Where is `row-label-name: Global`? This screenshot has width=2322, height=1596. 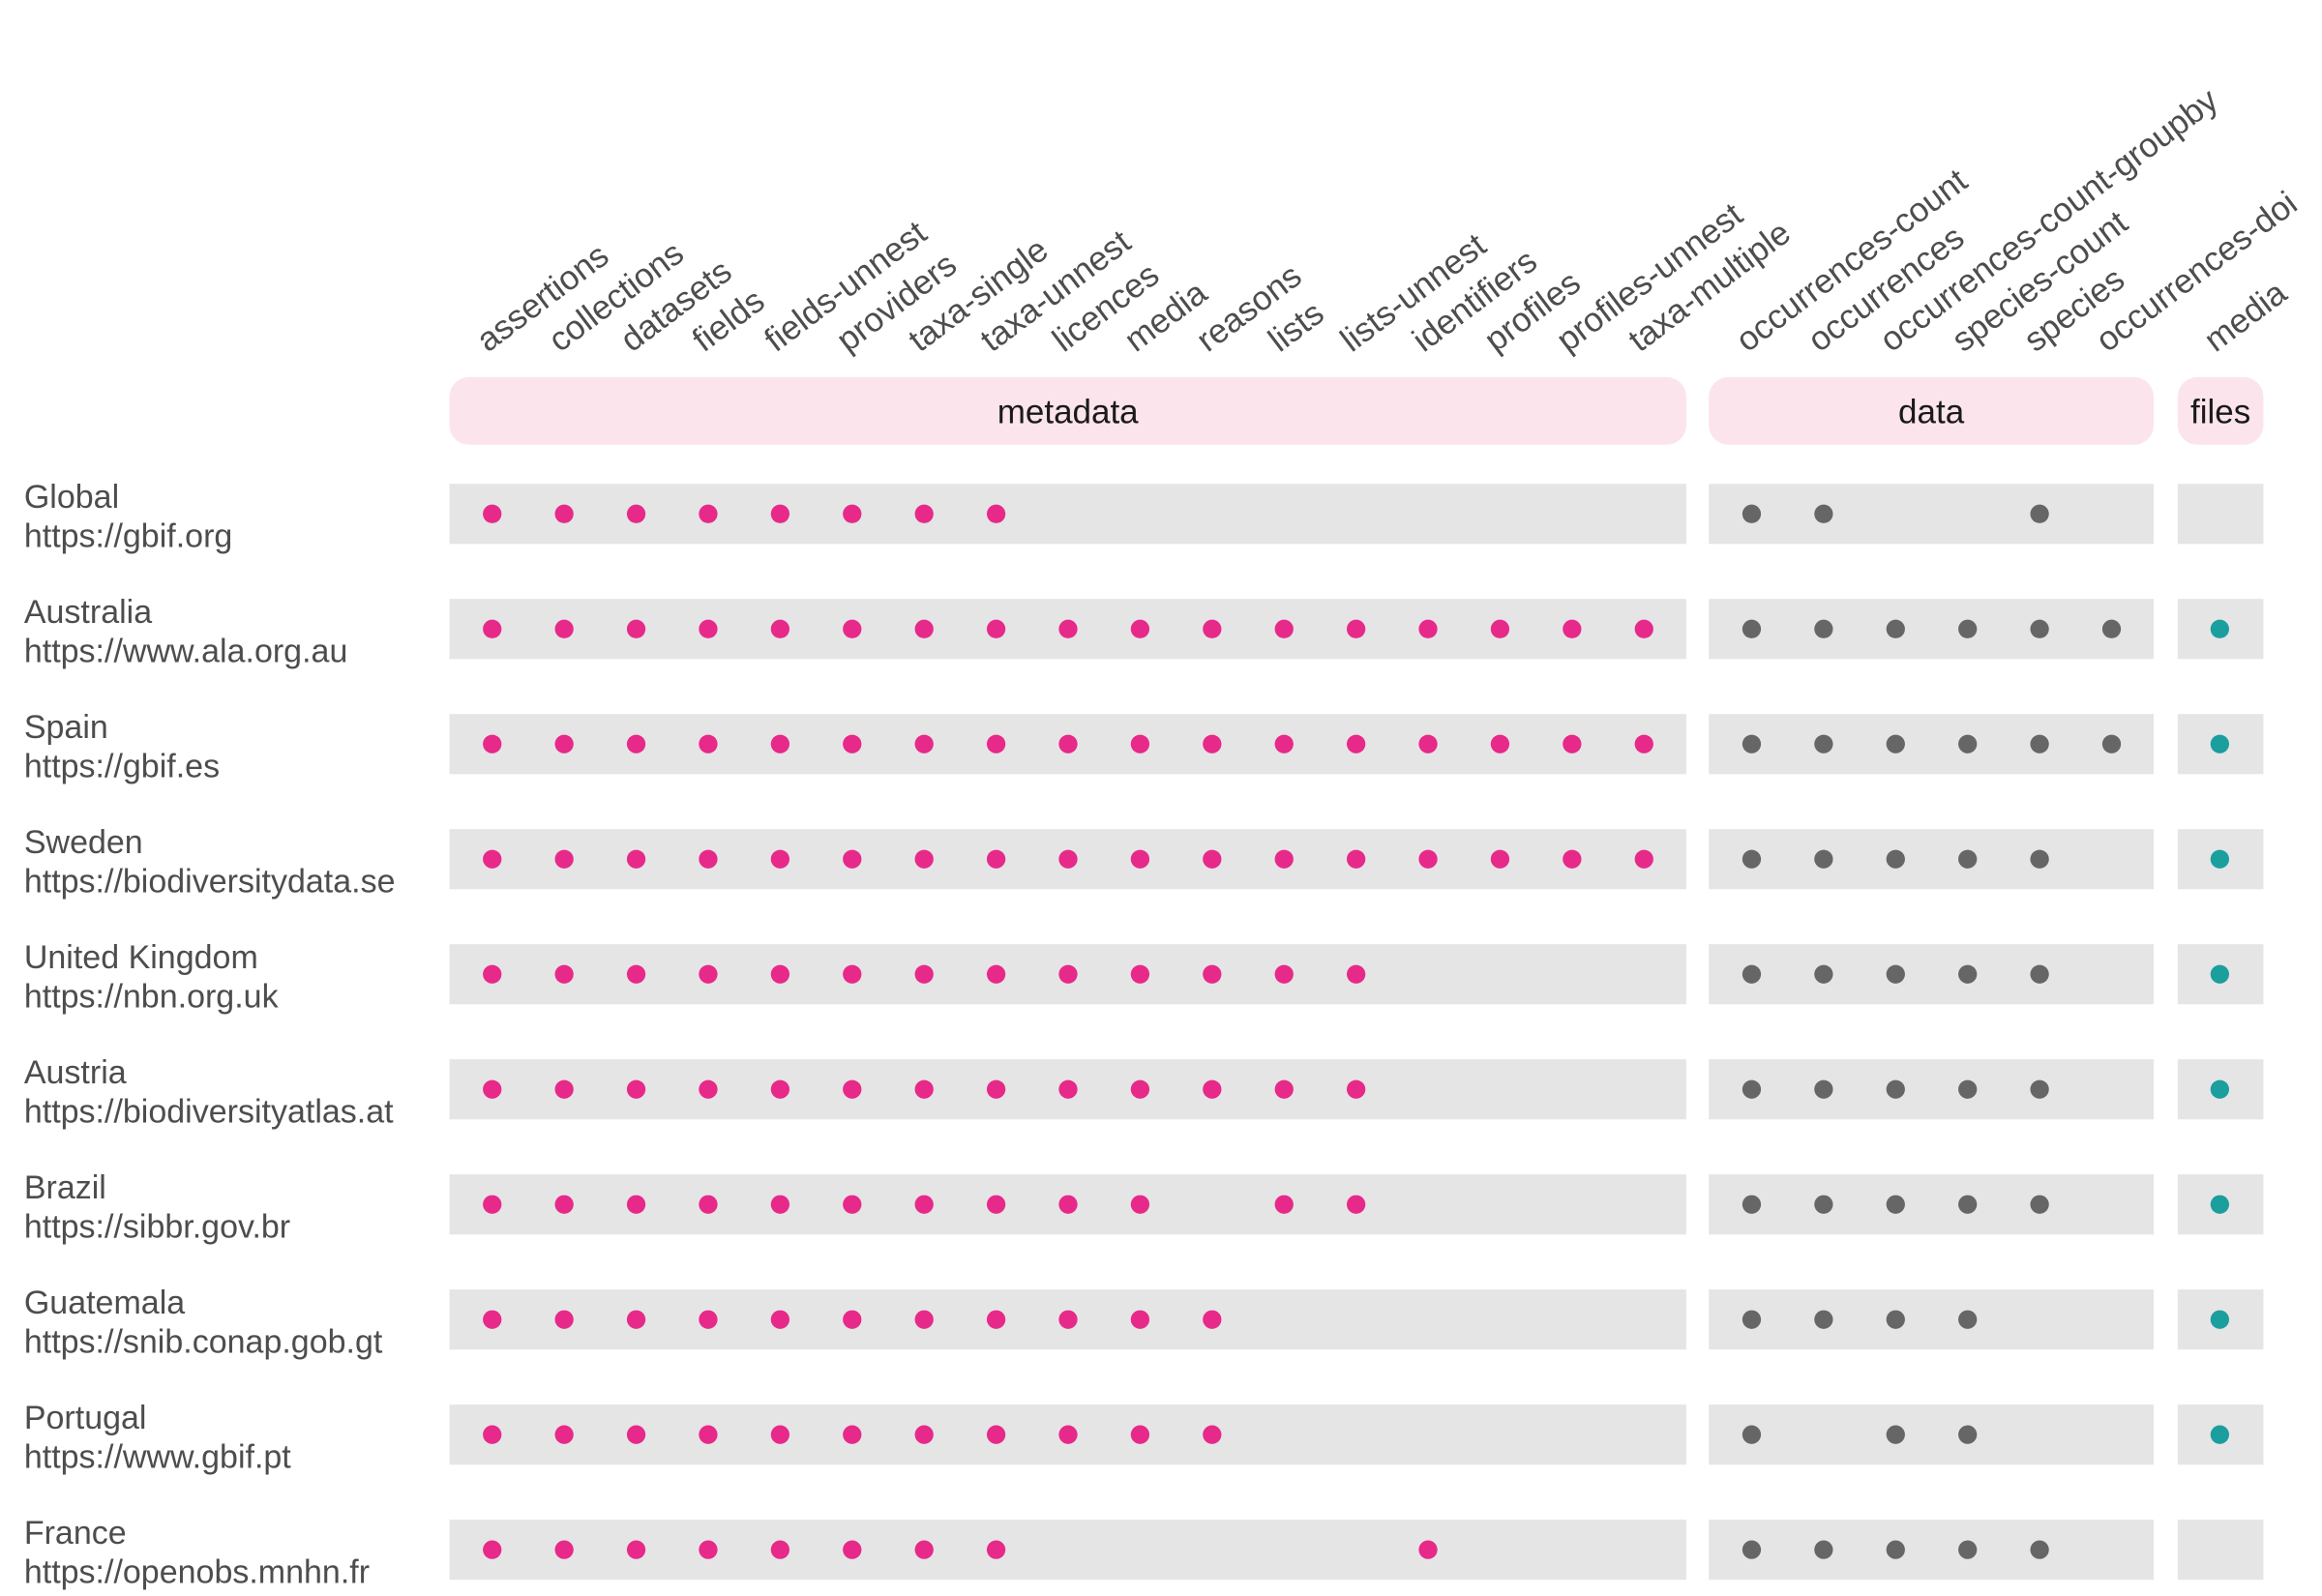 row-label-name: Global is located at coordinates (71, 497).